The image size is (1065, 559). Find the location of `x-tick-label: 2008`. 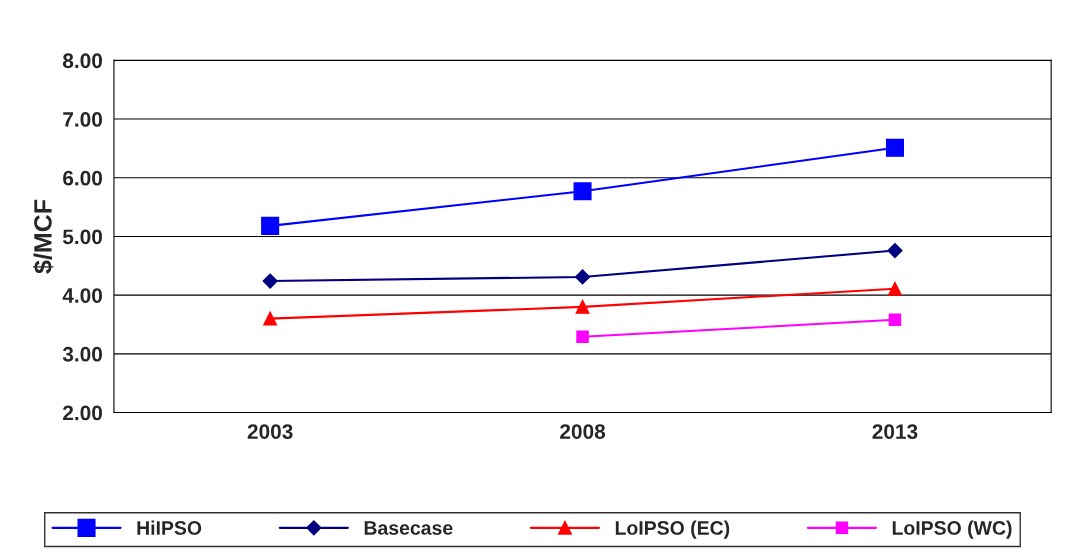

x-tick-label: 2008 is located at coordinates (583, 431).